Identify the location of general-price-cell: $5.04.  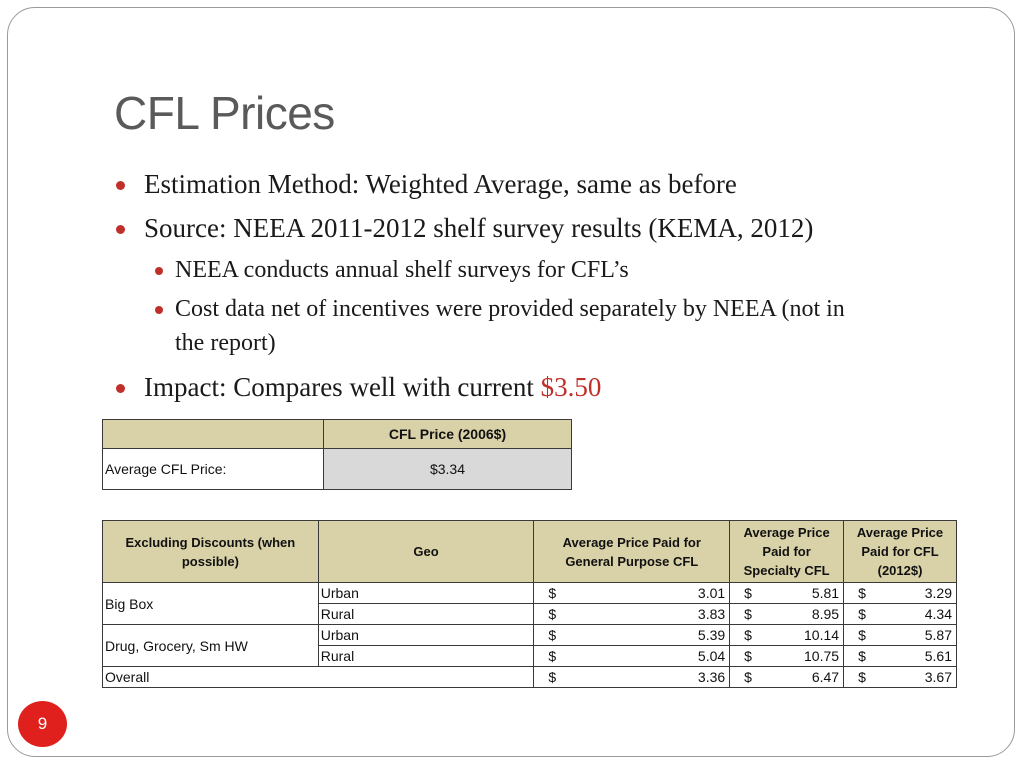
(632, 656).